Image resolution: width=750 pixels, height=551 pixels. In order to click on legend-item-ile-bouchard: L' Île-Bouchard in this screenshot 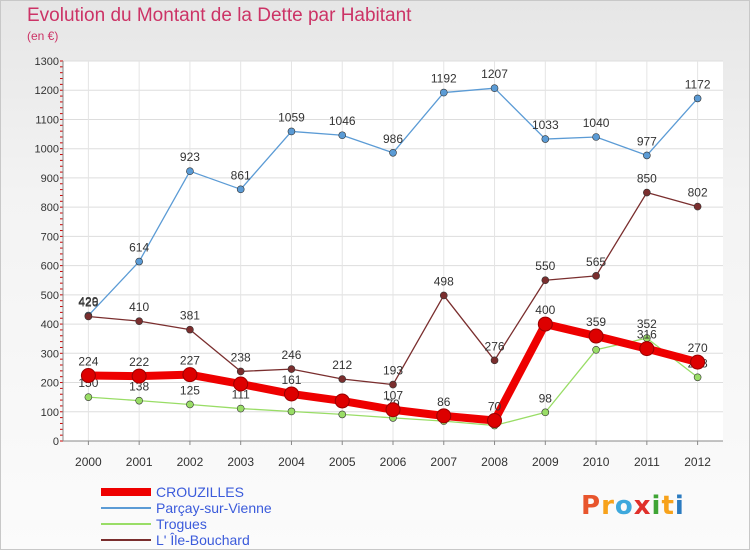, I will do `click(231, 540)`.